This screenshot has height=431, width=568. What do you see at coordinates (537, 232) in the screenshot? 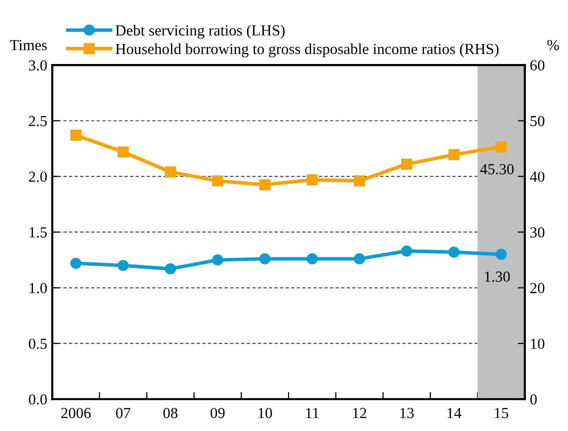
I see `y2-tick-label: 30` at bounding box center [537, 232].